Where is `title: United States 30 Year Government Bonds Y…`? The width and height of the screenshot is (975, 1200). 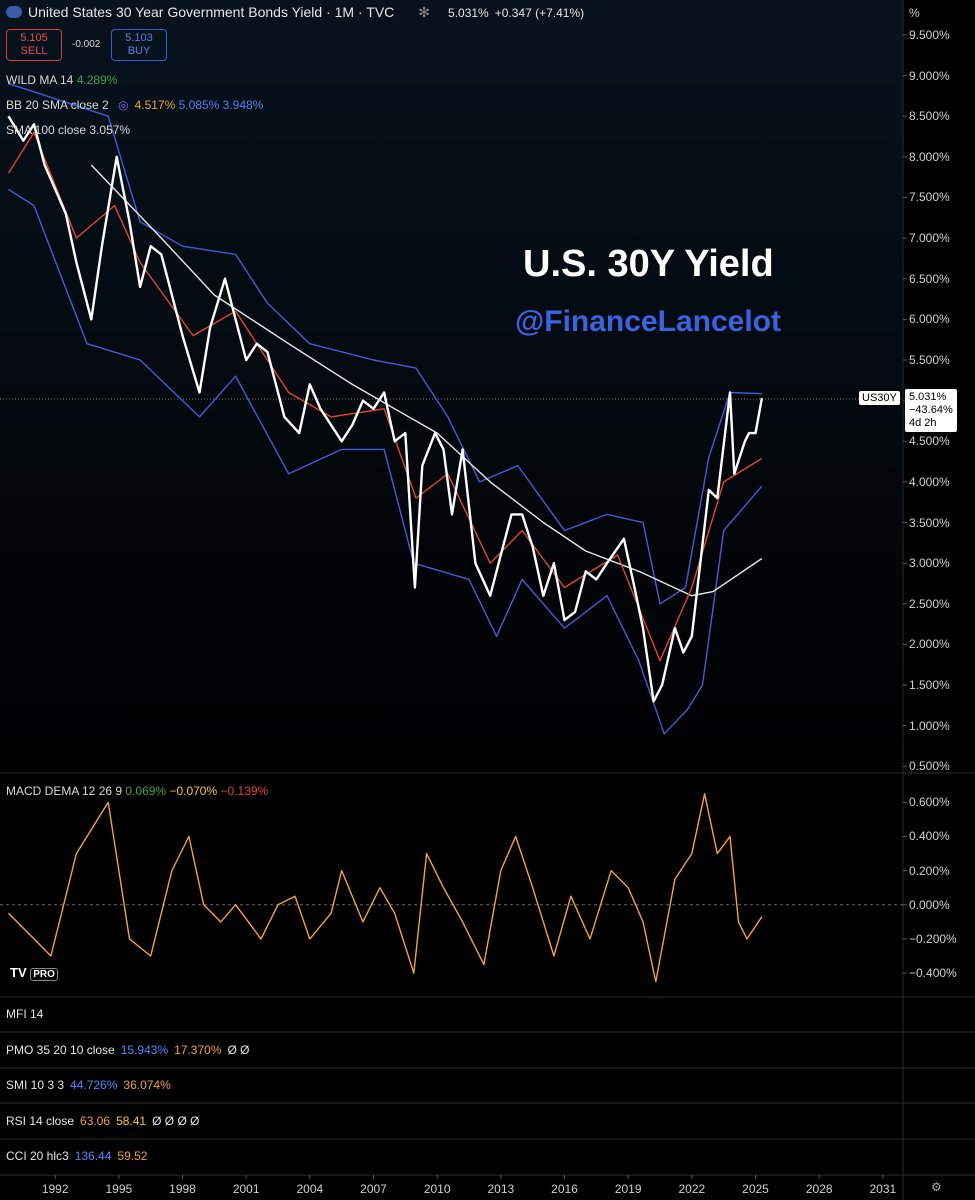
title: United States 30 Year Government Bonds Y… is located at coordinates (211, 12).